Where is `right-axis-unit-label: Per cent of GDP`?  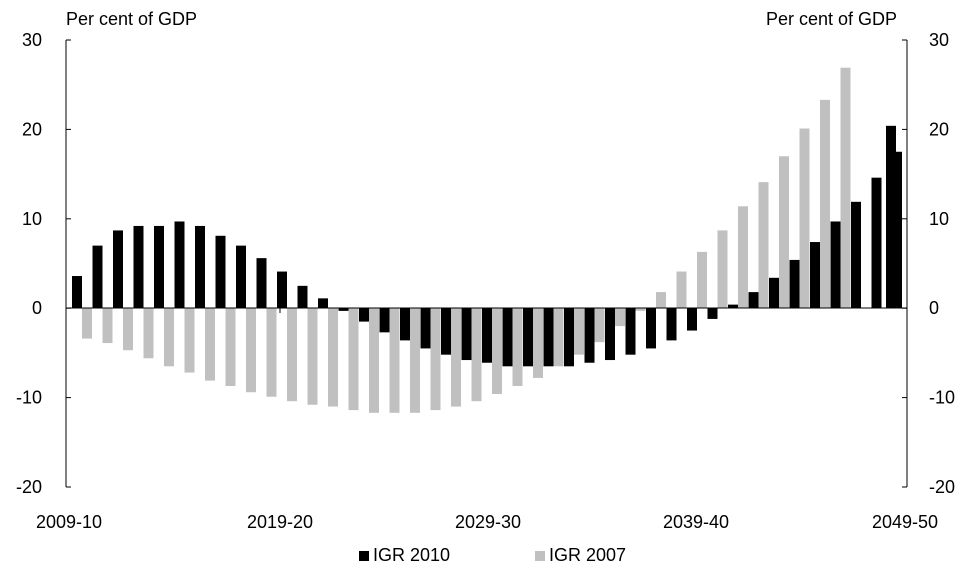
right-axis-unit-label: Per cent of GDP is located at coordinates (831, 19).